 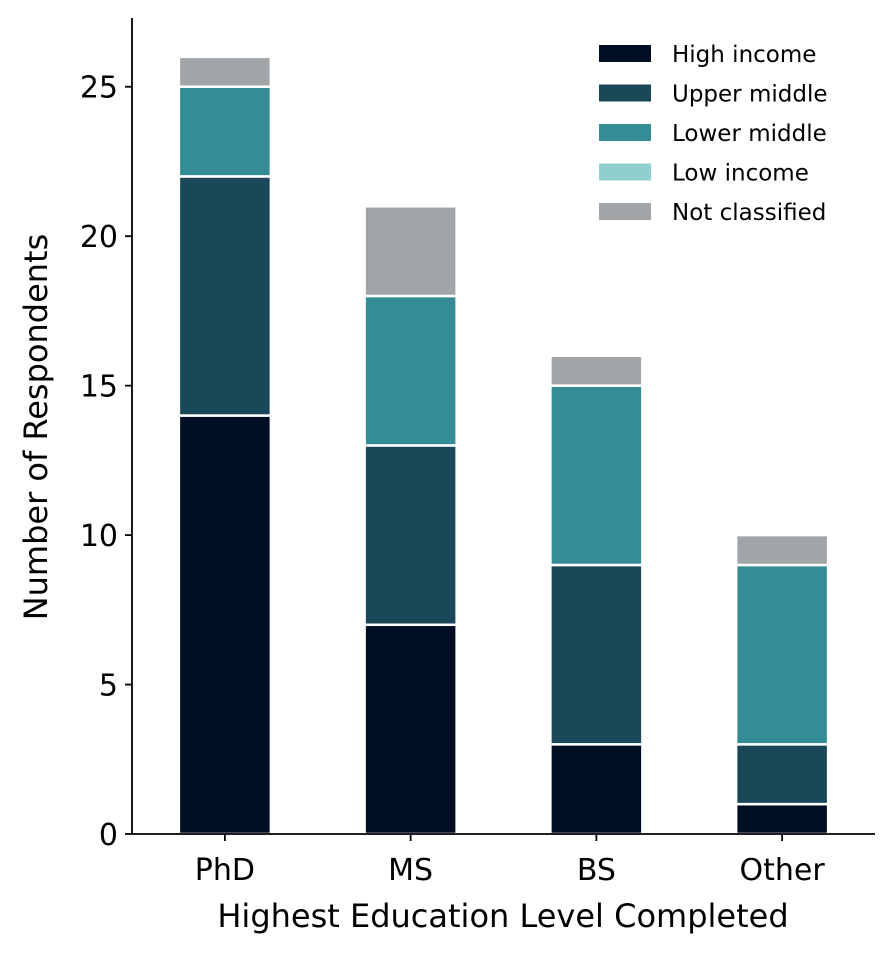 I want to click on legend-label-upper-middle: Upper middle, so click(x=750, y=95).